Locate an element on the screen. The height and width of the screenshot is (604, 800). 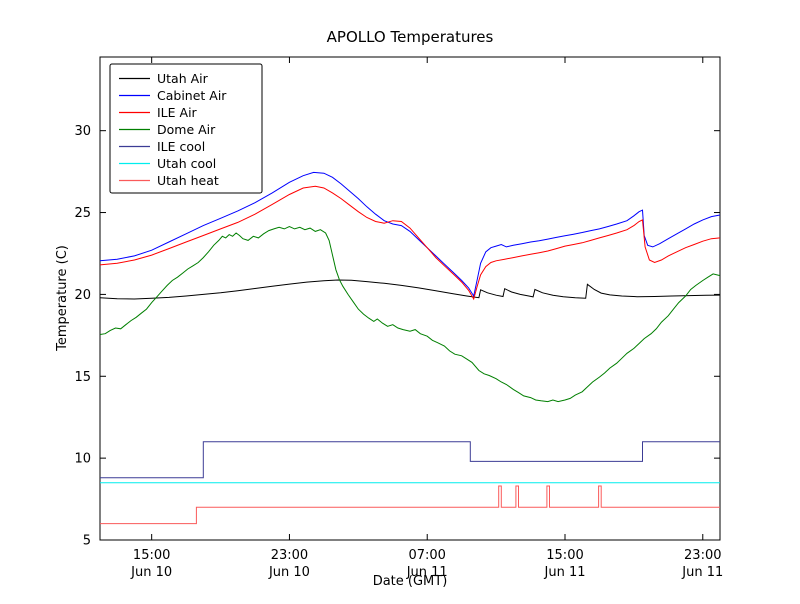
y-tick-label: 15 is located at coordinates (82, 377).